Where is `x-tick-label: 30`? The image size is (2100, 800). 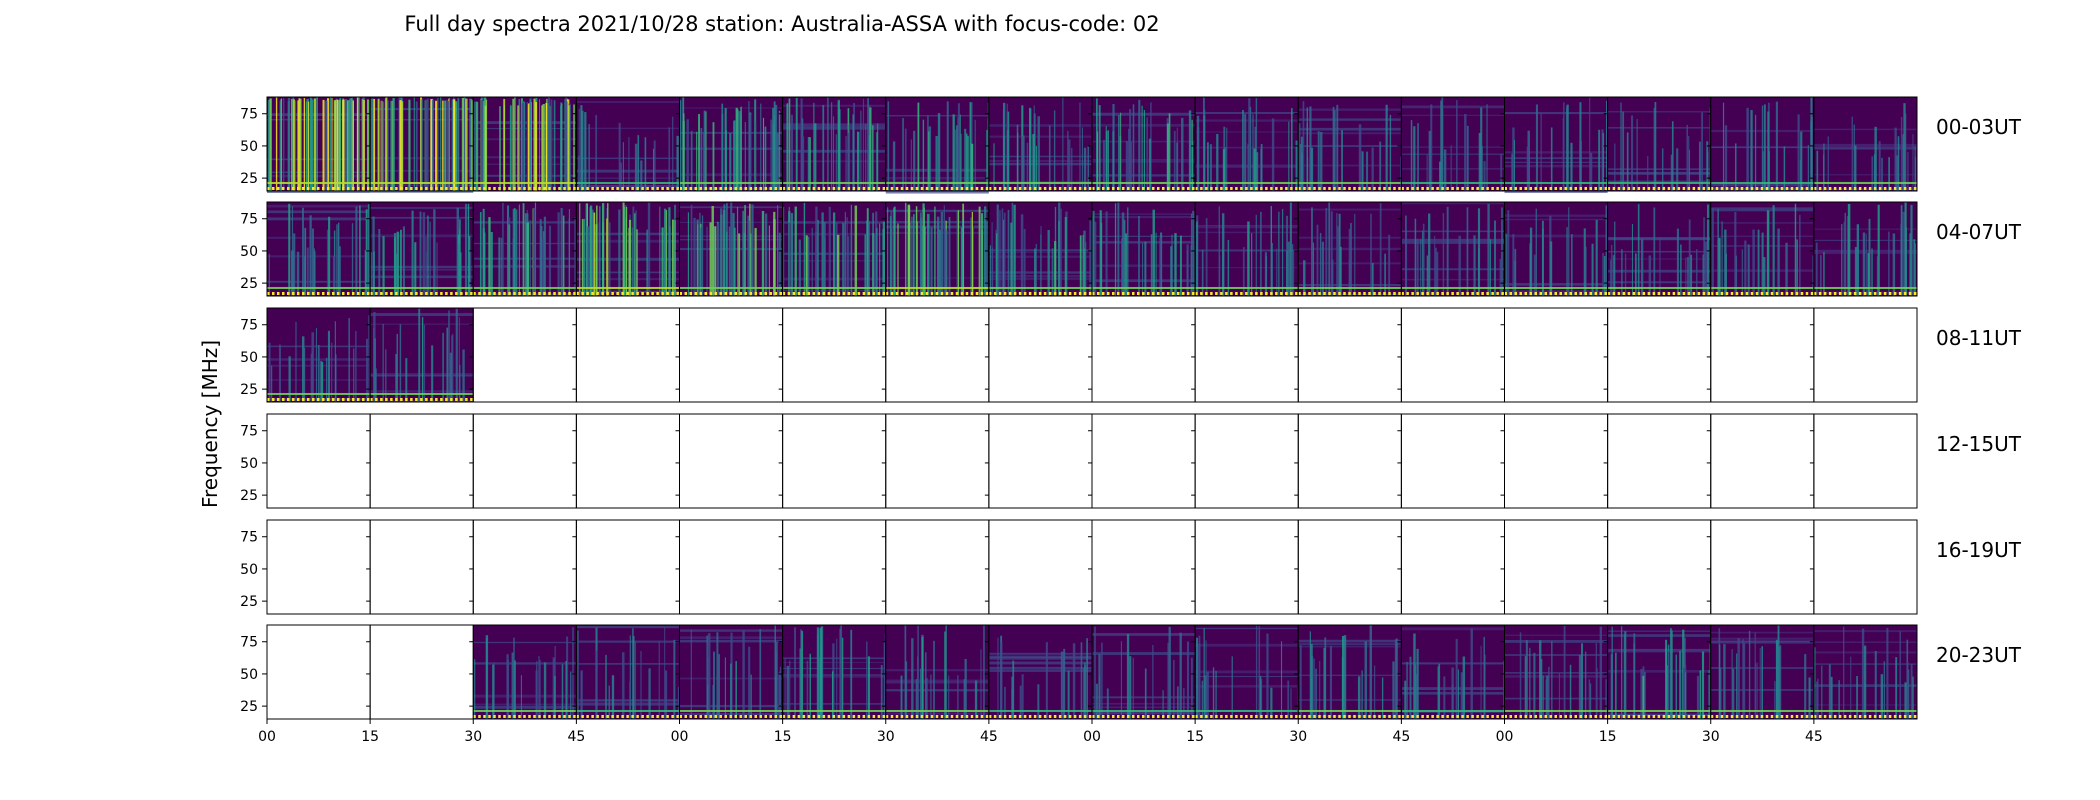 x-tick-label: 30 is located at coordinates (1711, 737).